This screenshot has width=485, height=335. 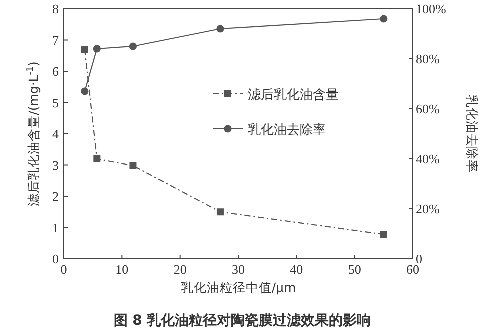 What do you see at coordinates (297, 269) in the screenshot?
I see `x-tick-label: 40` at bounding box center [297, 269].